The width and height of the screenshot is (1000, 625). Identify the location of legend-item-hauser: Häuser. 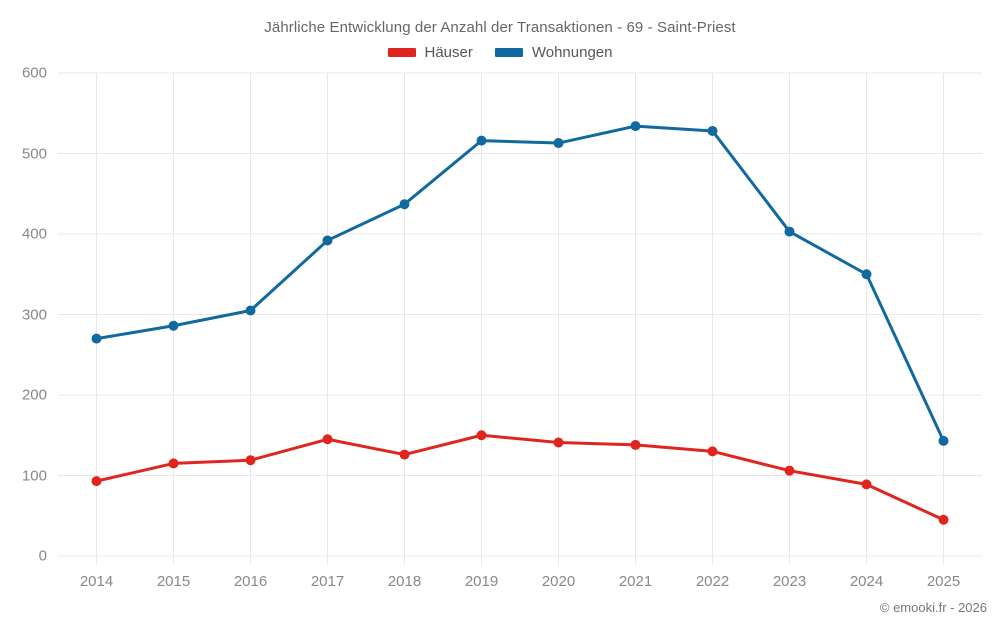
(430, 52).